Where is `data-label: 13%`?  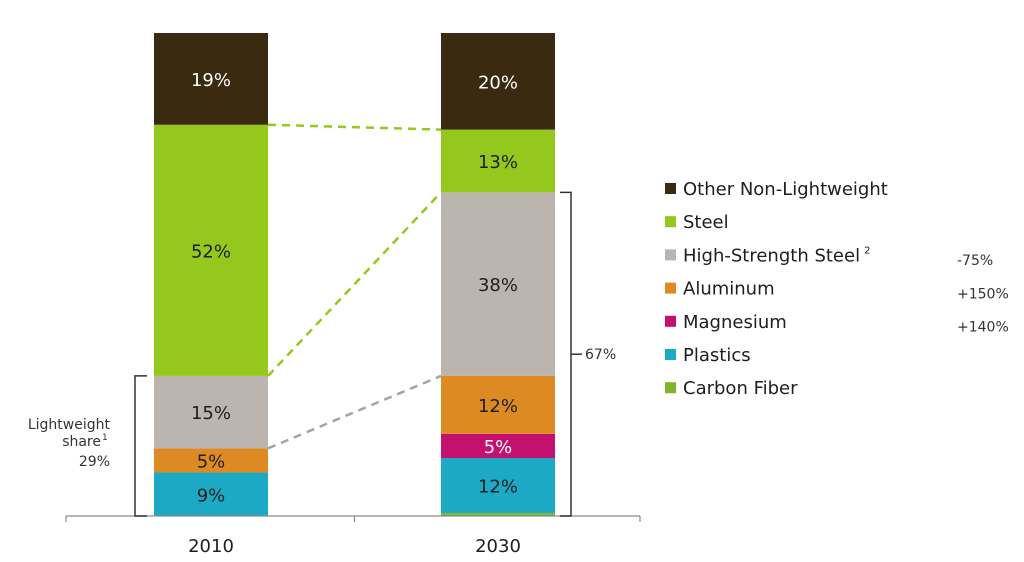 data-label: 13% is located at coordinates (498, 162).